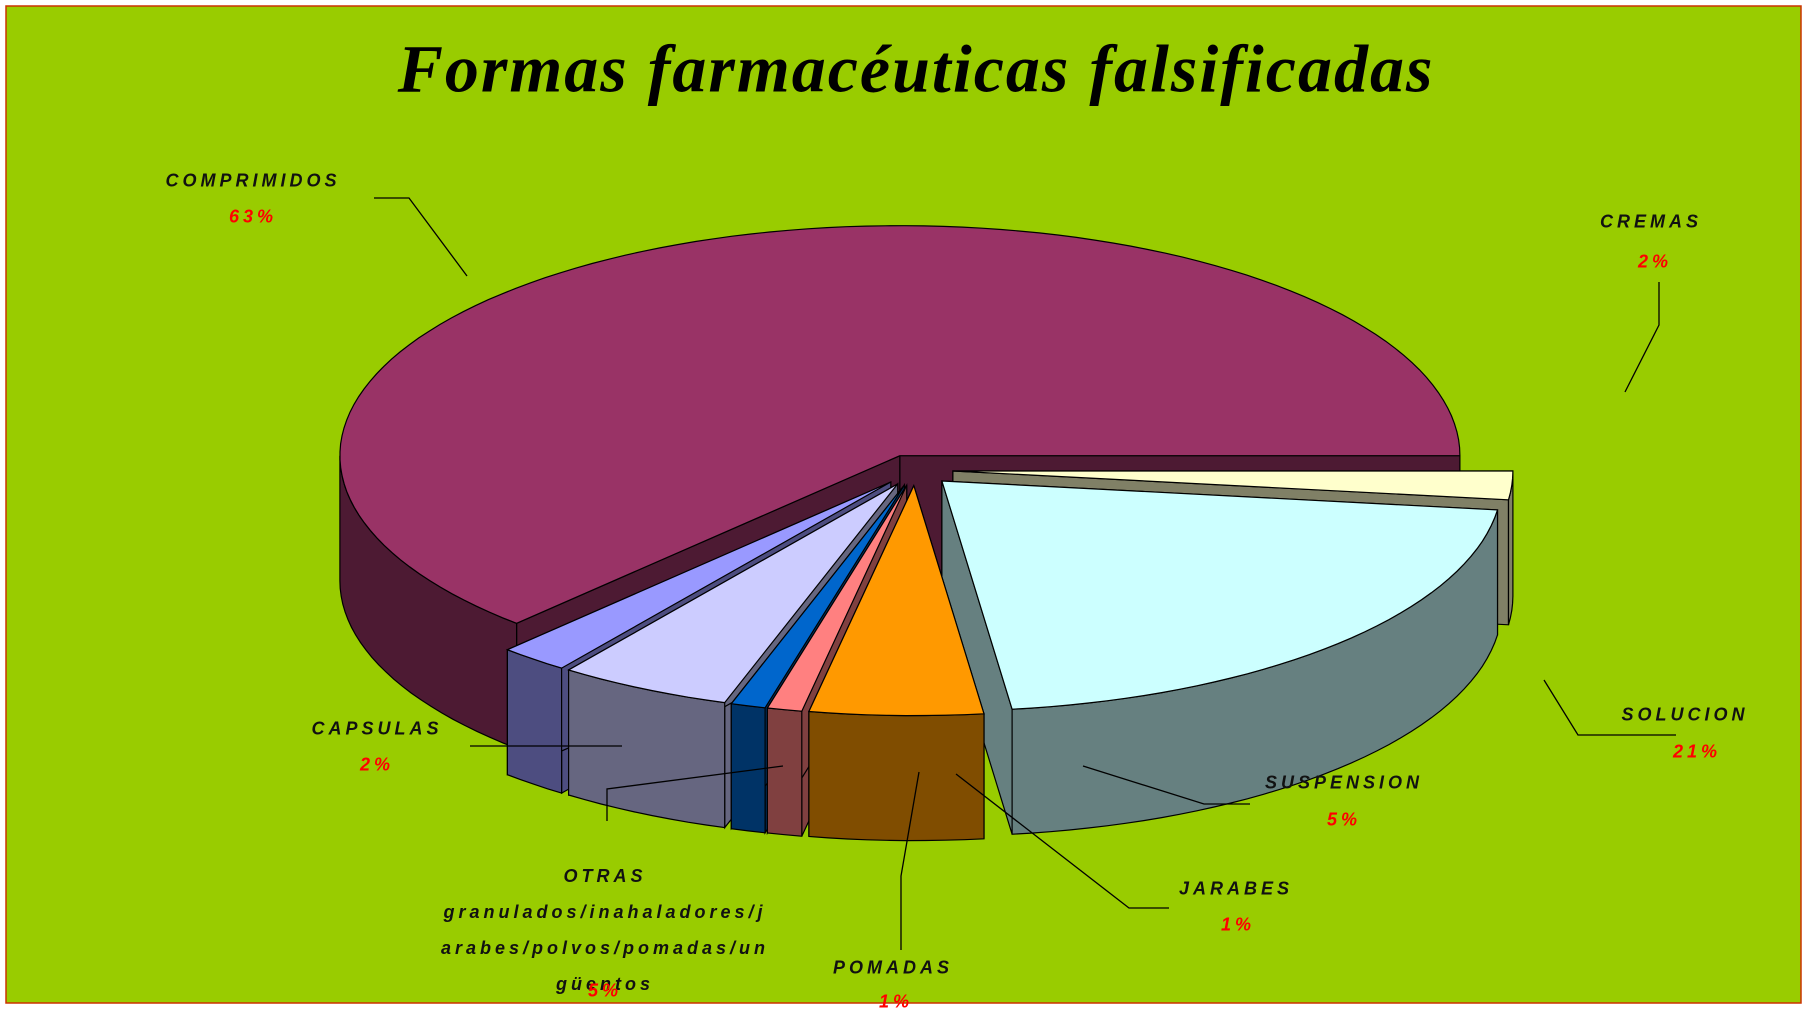 The width and height of the screenshot is (1807, 1013). What do you see at coordinates (253, 216) in the screenshot?
I see `value-label: 63%` at bounding box center [253, 216].